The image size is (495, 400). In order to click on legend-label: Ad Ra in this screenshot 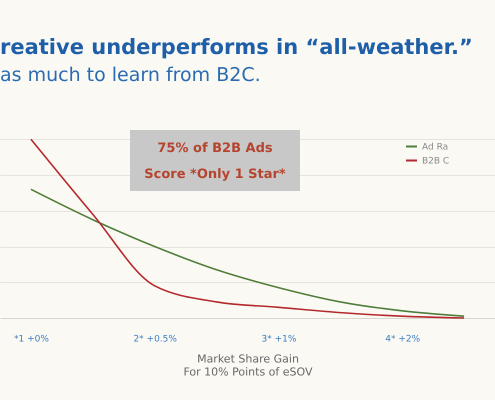, I will do `click(435, 147)`.